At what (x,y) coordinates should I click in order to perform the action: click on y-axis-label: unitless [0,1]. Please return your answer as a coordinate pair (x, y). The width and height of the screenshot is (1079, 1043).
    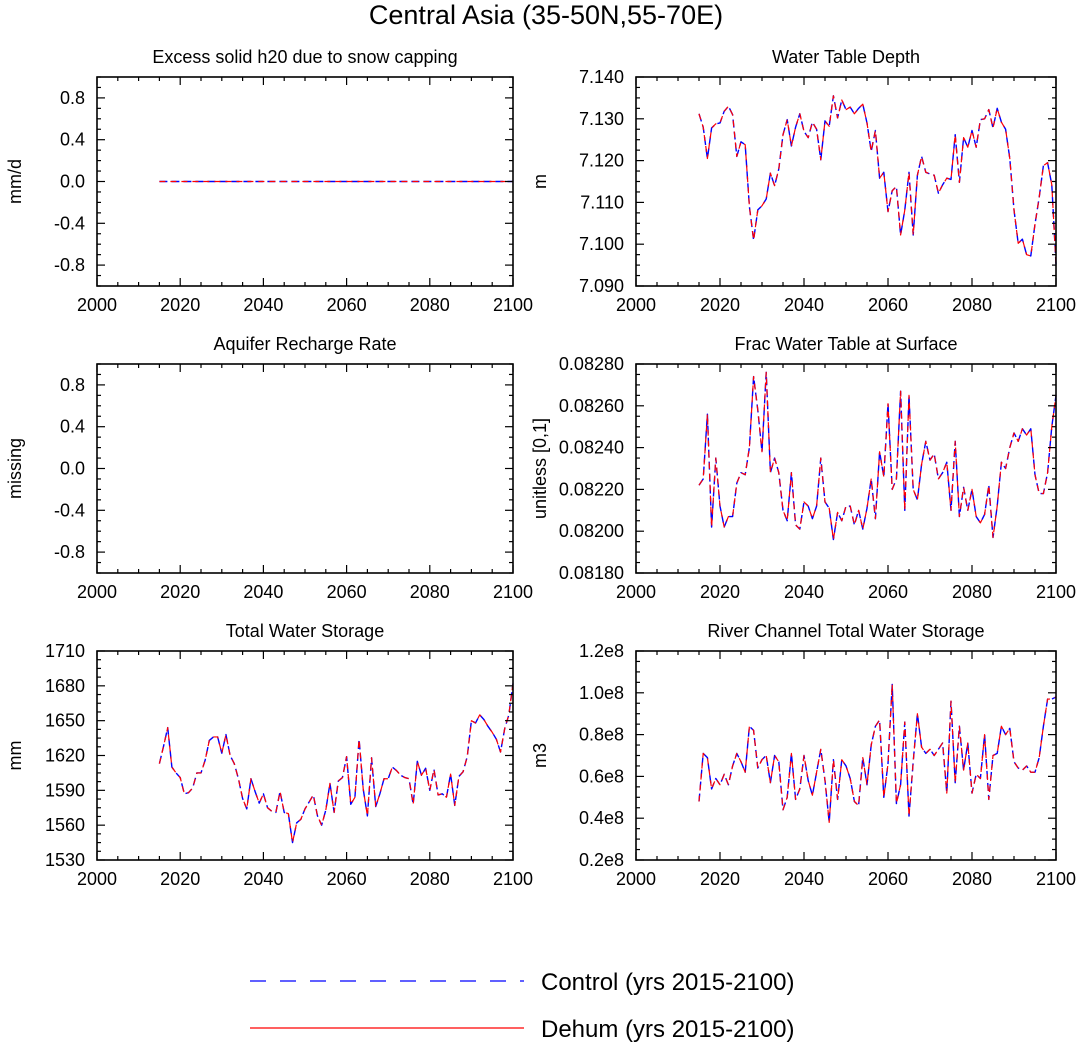
    Looking at the image, I should click on (540, 468).